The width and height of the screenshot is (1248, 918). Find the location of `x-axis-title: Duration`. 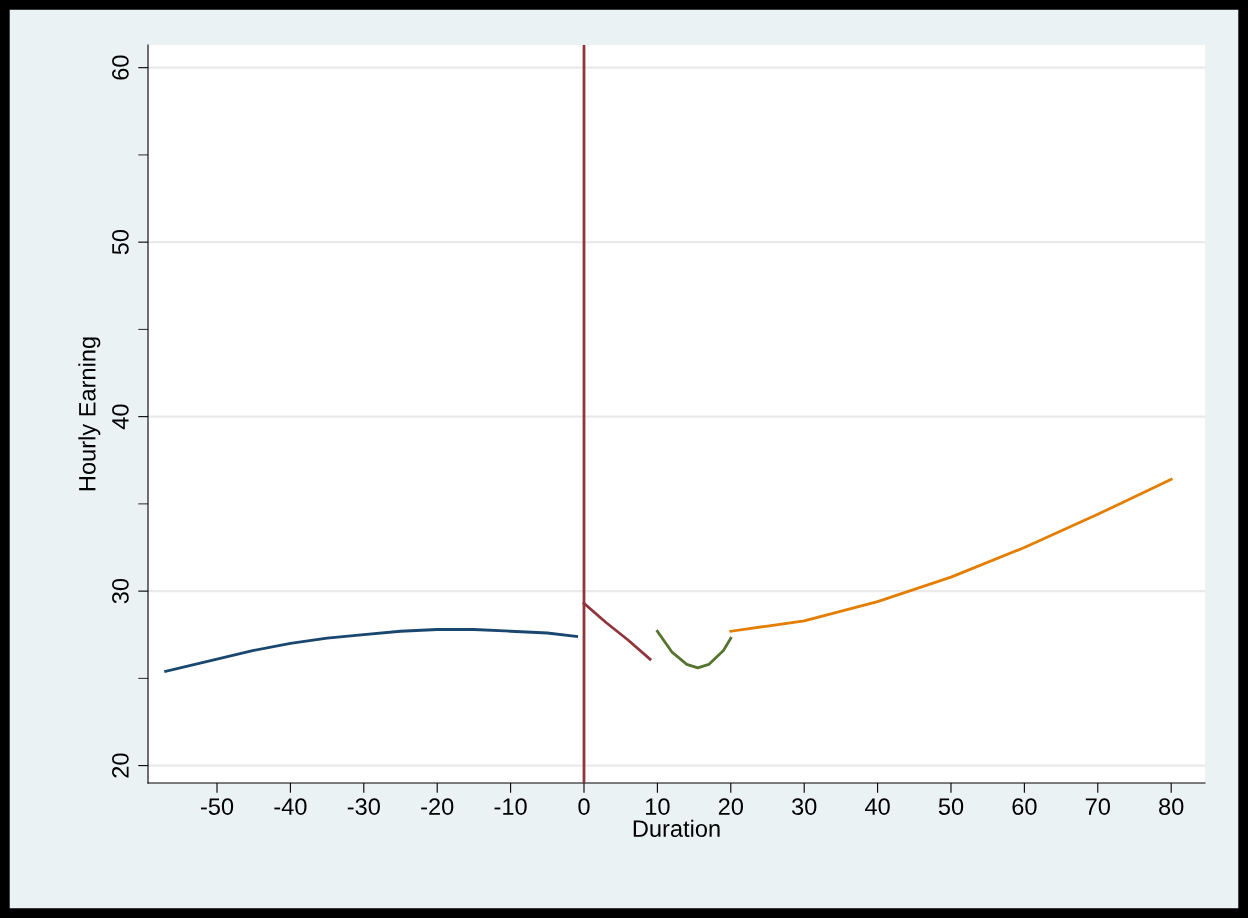

x-axis-title: Duration is located at coordinates (676, 828).